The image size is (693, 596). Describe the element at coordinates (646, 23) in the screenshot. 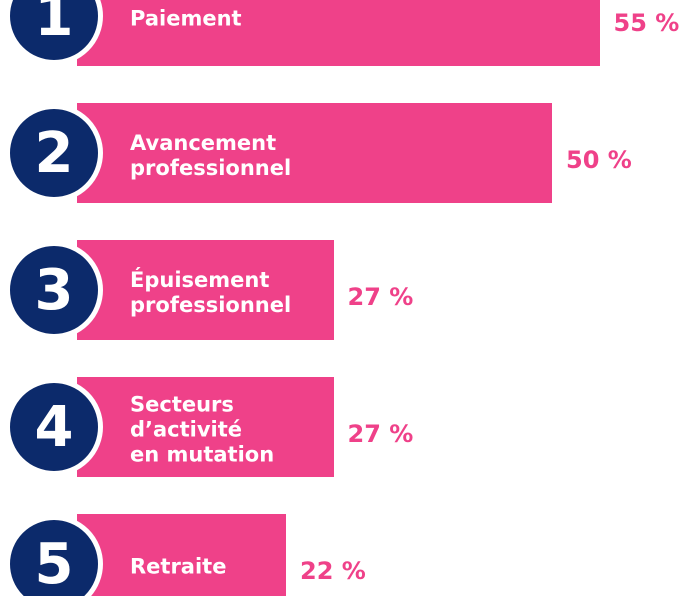

I see `value-label: 55 %` at that location.